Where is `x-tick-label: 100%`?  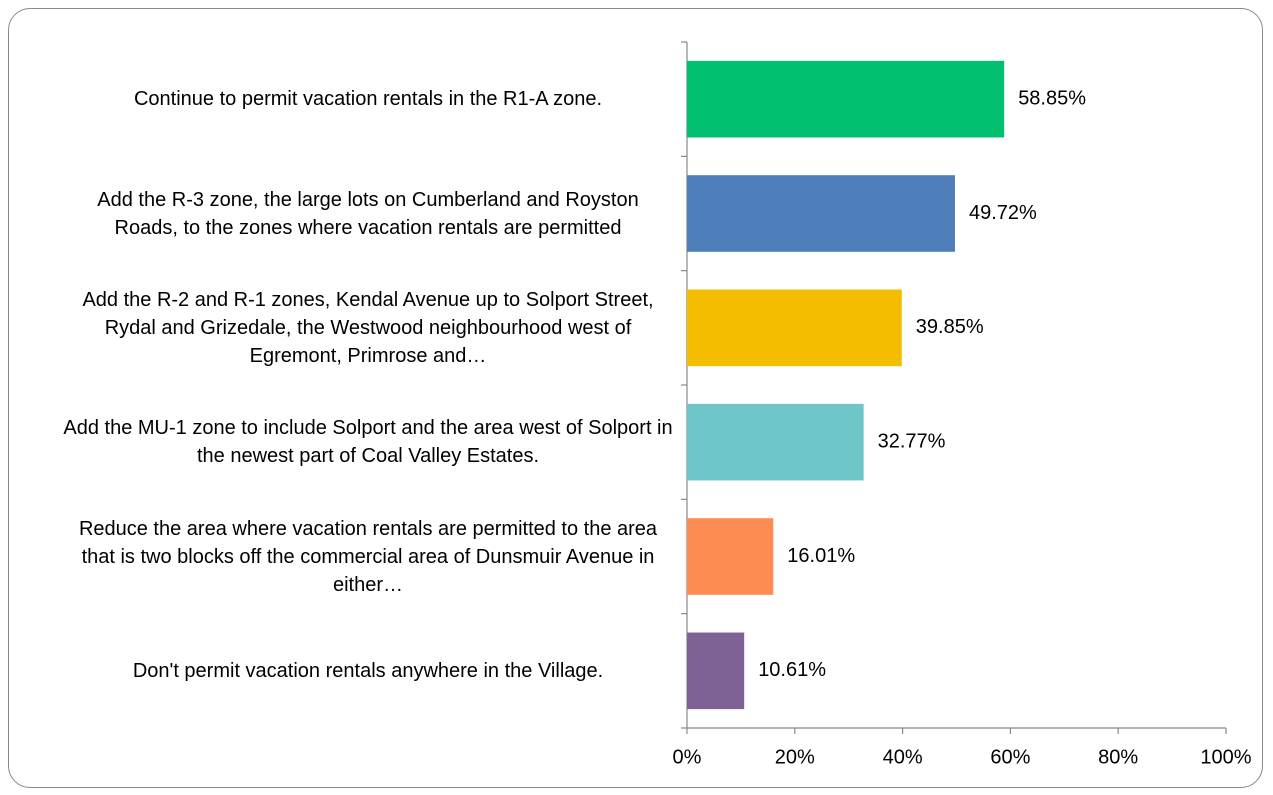
x-tick-label: 100% is located at coordinates (1225, 757).